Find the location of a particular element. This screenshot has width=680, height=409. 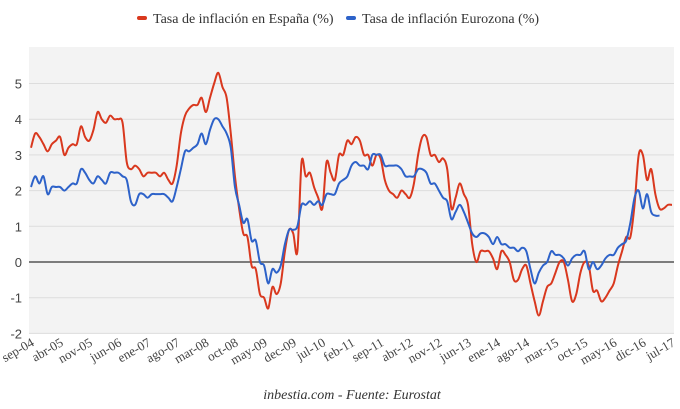

y-tick-label: 2 is located at coordinates (18, 191).